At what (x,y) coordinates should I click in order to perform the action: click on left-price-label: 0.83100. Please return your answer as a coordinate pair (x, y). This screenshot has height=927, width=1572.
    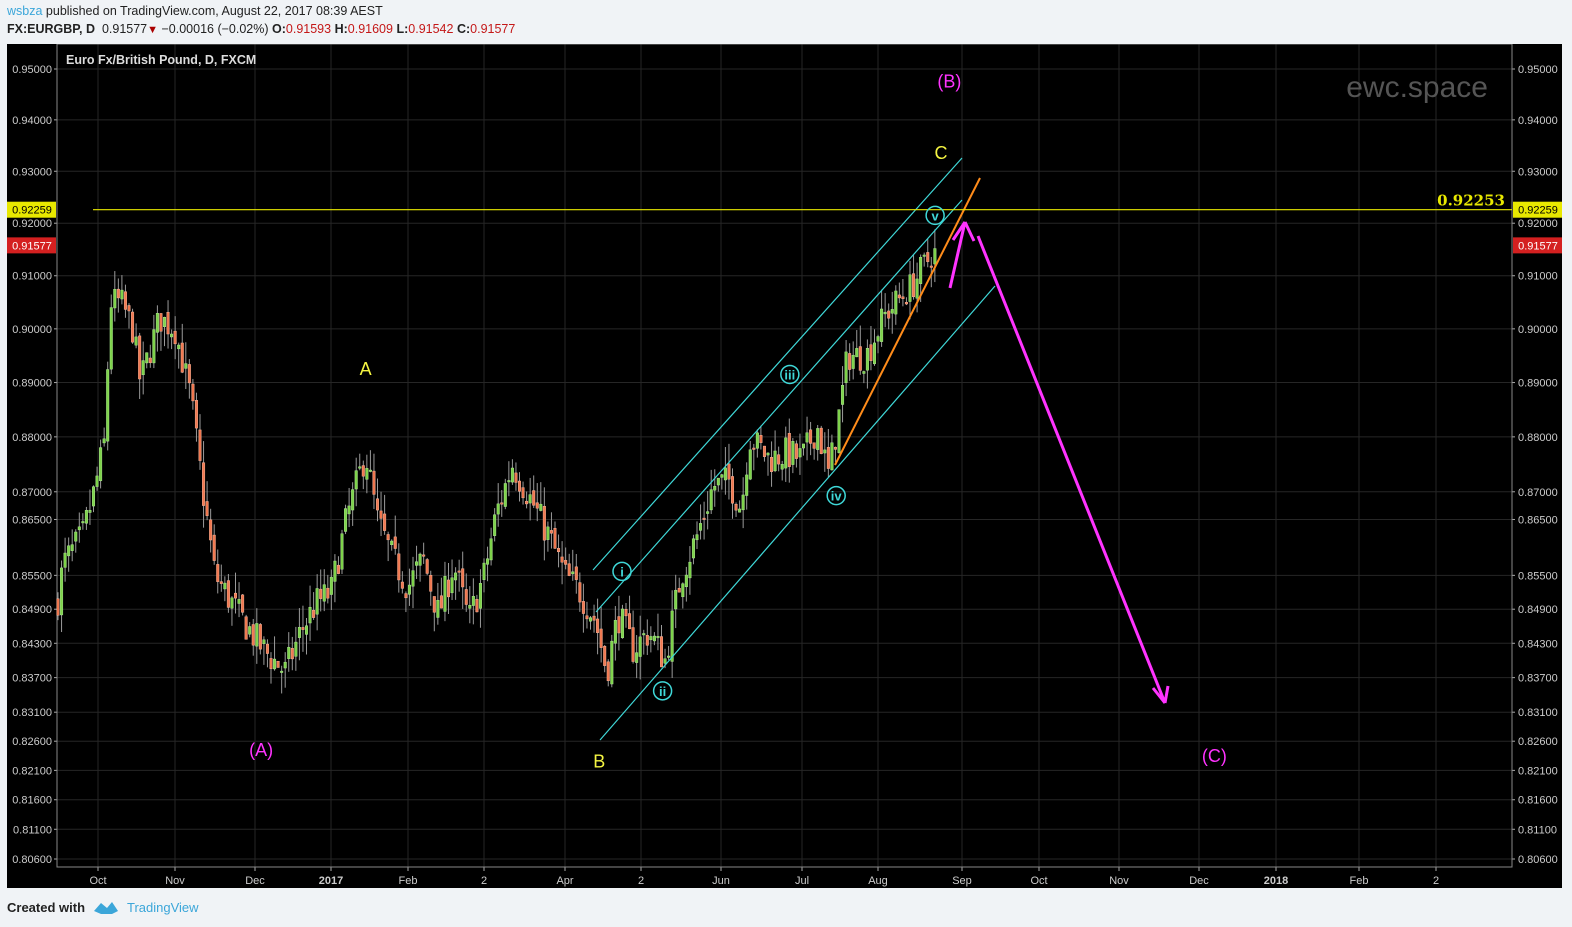
    Looking at the image, I should click on (32, 713).